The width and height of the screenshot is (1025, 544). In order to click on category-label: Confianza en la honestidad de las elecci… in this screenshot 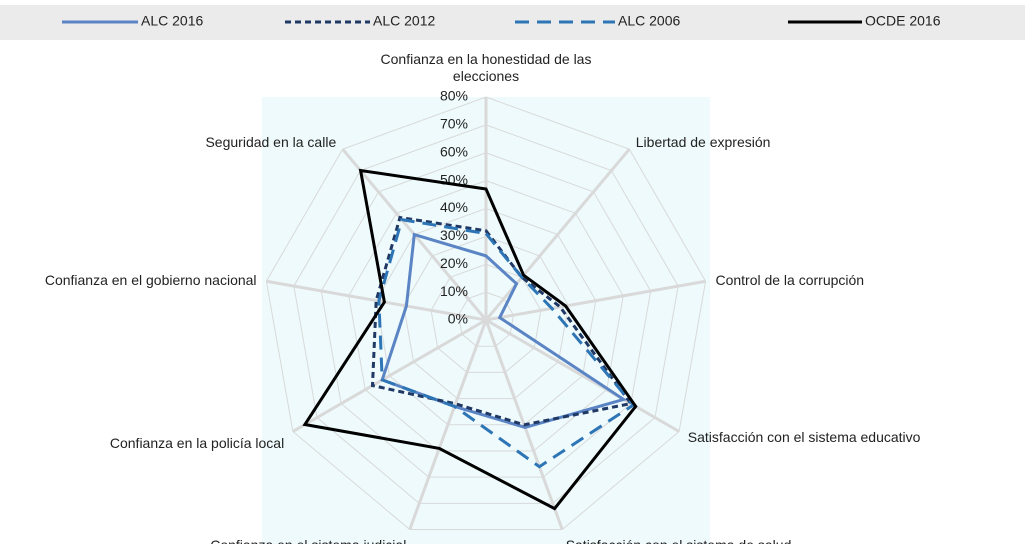, I will do `click(486, 67)`.